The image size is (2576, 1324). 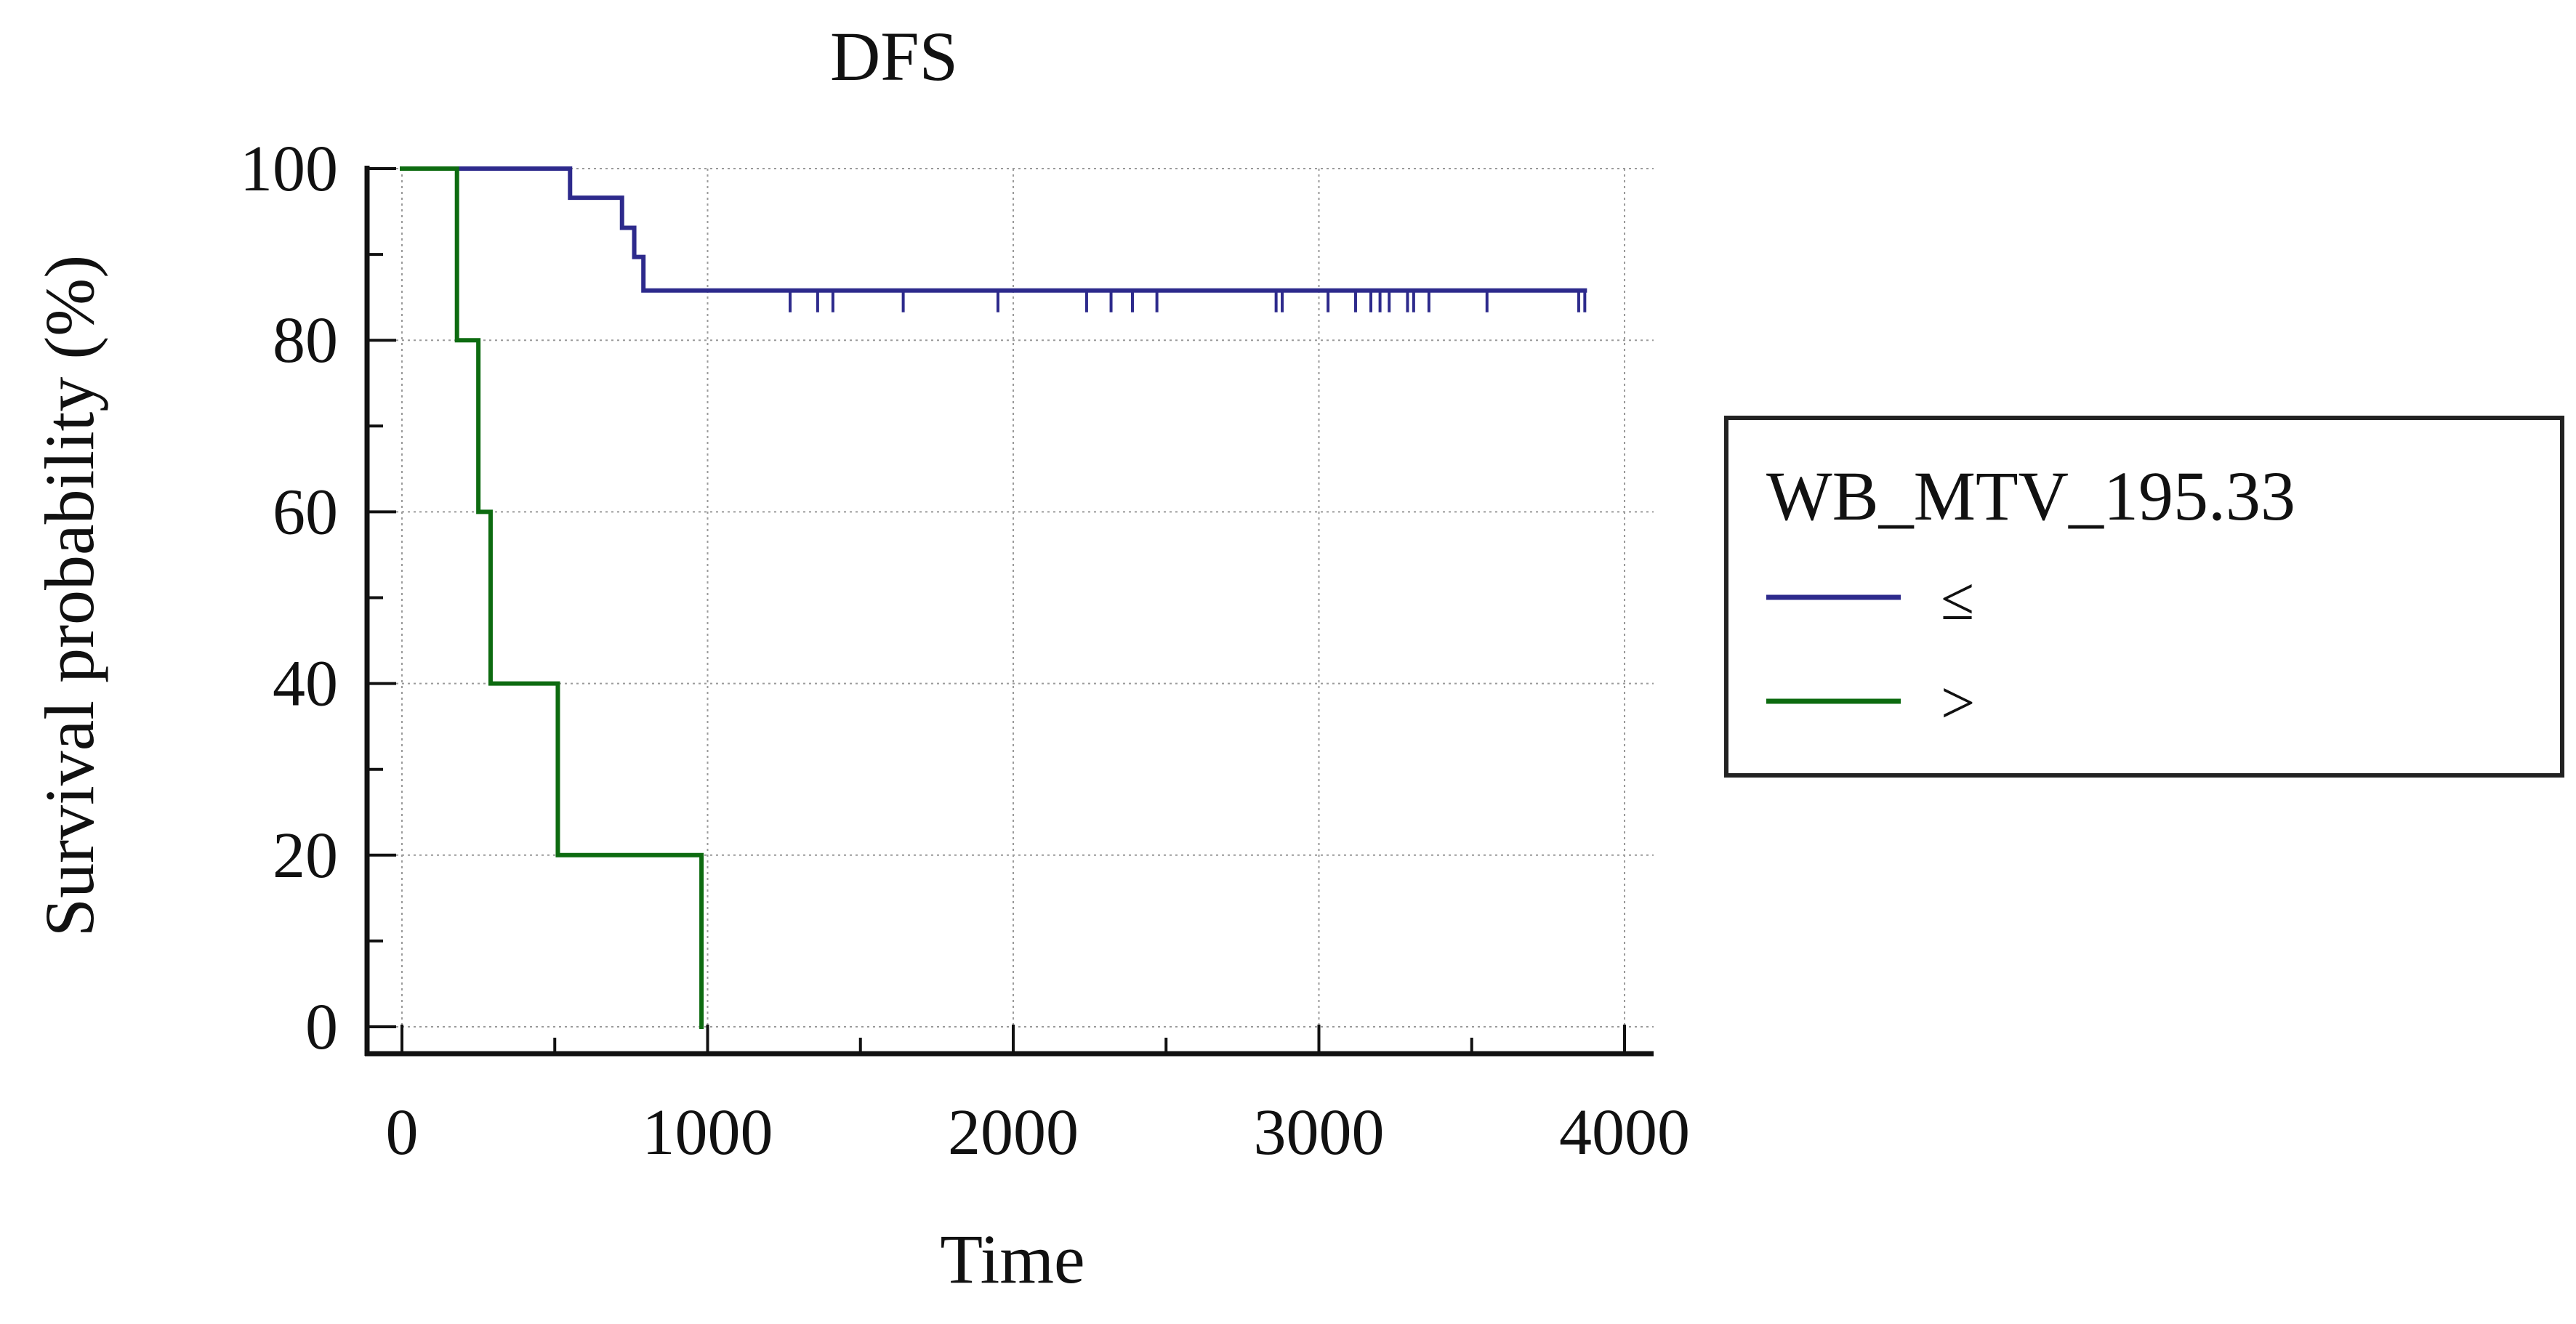 What do you see at coordinates (69, 596) in the screenshot?
I see `y-axis-label: Survival probability (%)` at bounding box center [69, 596].